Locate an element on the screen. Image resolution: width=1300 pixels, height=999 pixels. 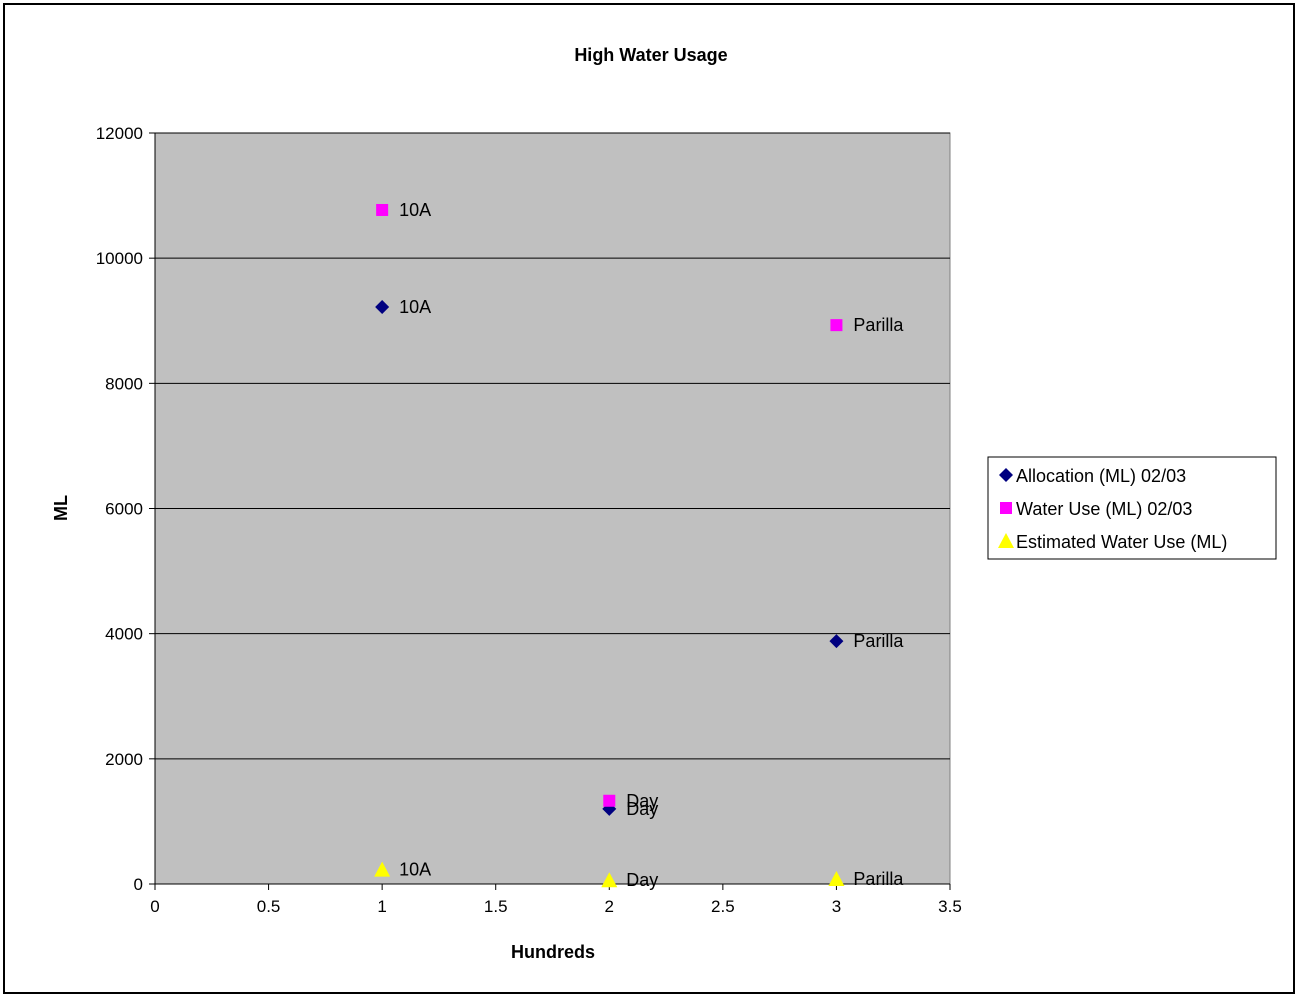
legend-diamond-marker is located at coordinates (1006, 475).